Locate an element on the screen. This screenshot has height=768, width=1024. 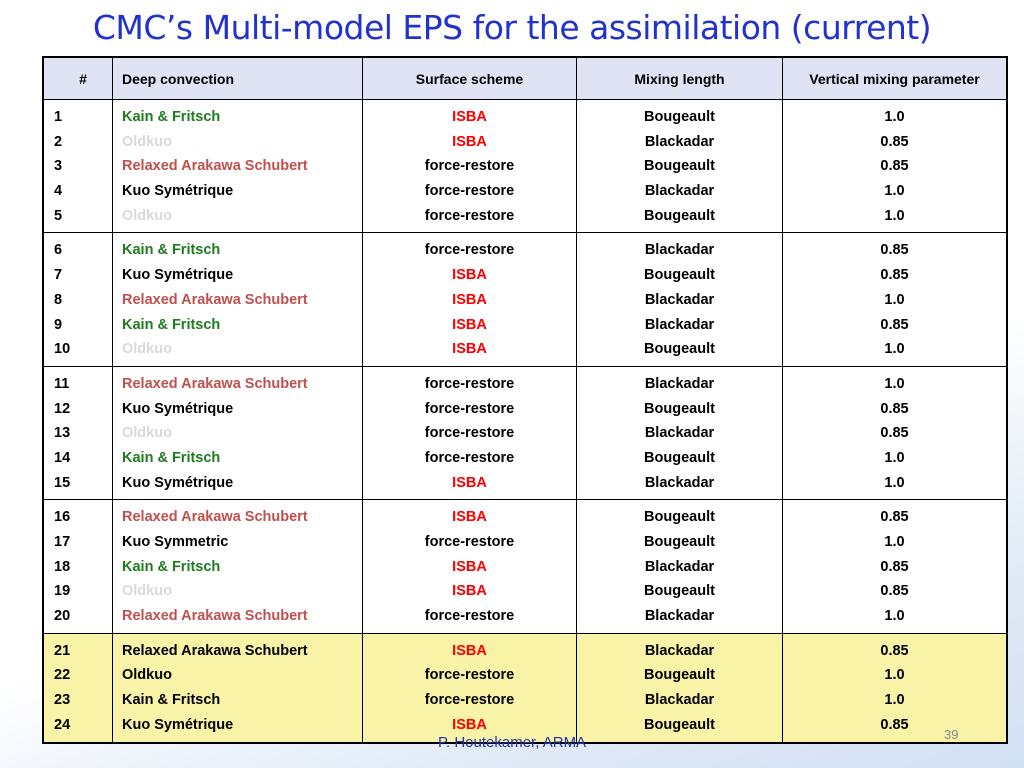
cell: 6 7 8 9 10 is located at coordinates (77, 299).